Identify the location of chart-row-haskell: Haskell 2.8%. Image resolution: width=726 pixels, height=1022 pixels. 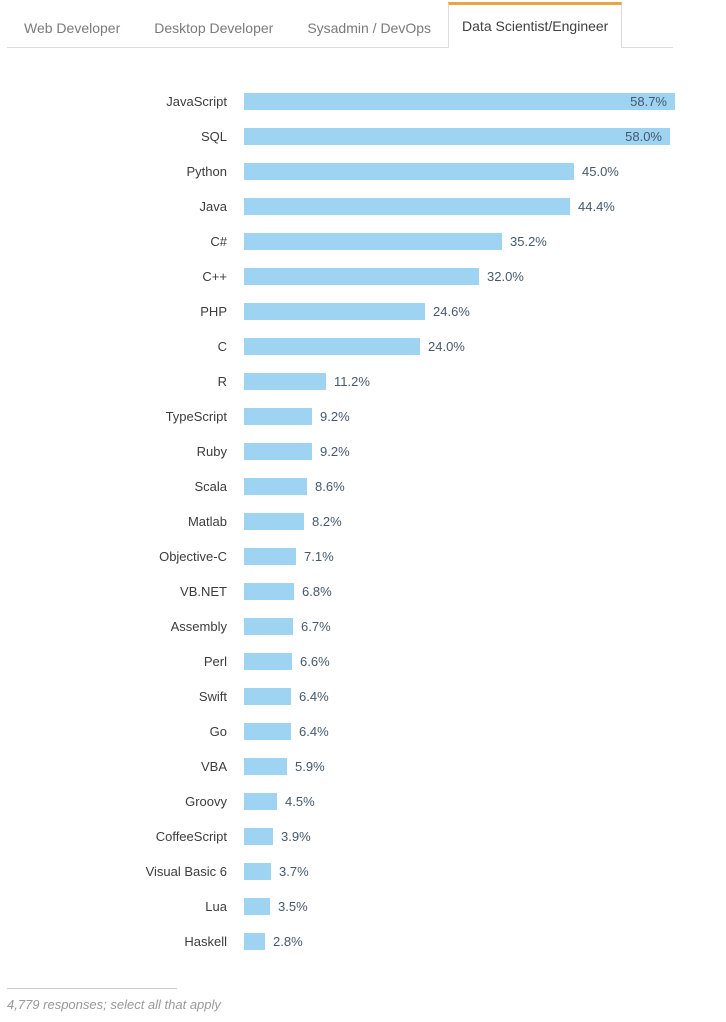
(363, 941).